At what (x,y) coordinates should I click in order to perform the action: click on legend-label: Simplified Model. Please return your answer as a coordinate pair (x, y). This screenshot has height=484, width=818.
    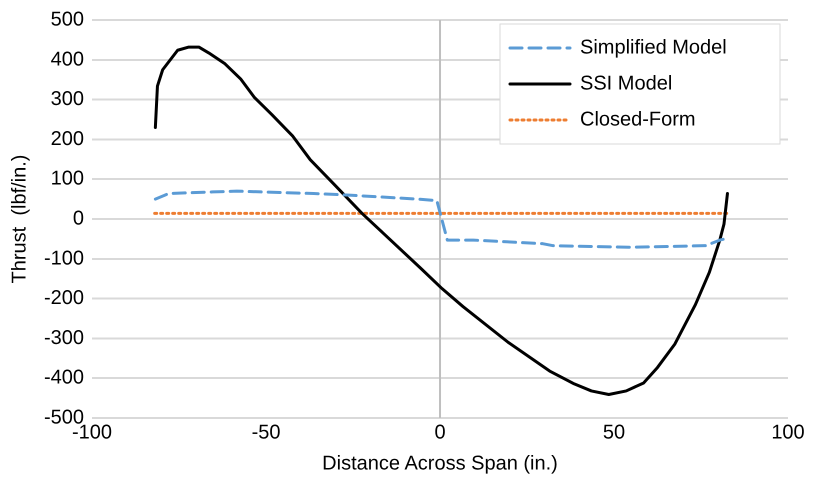
    Looking at the image, I should click on (653, 47).